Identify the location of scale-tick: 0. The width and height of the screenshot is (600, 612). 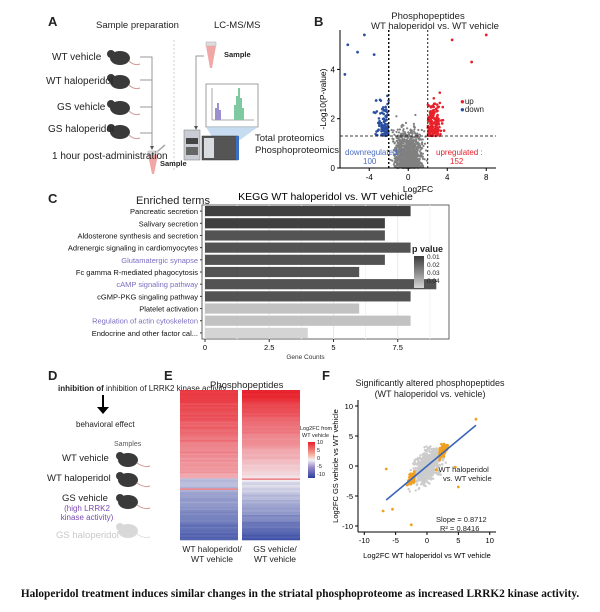
(319, 459).